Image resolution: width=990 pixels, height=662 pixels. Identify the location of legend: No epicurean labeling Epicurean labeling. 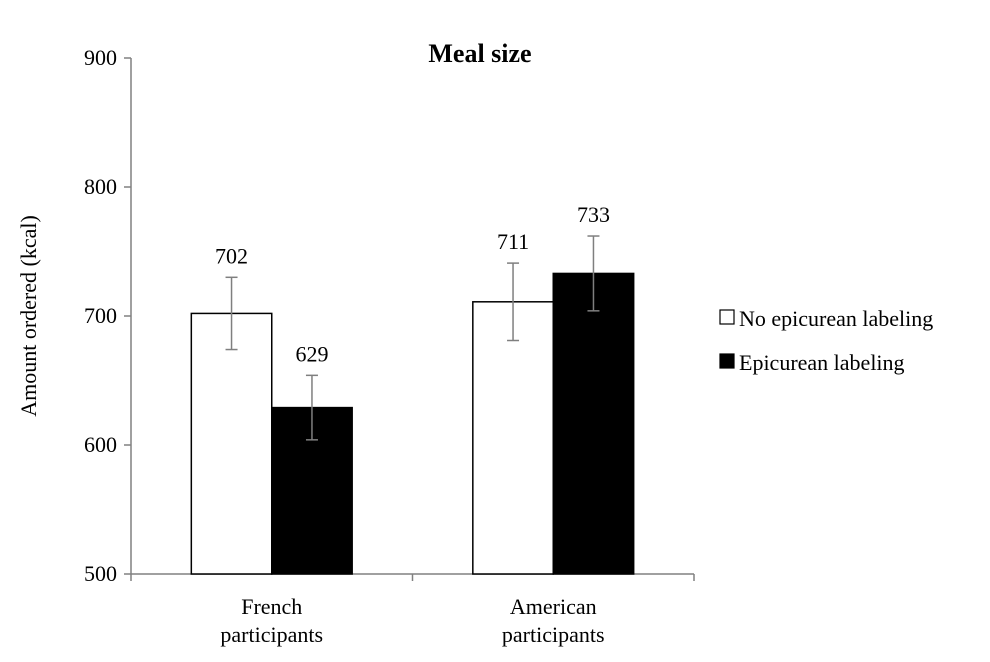
(826, 340).